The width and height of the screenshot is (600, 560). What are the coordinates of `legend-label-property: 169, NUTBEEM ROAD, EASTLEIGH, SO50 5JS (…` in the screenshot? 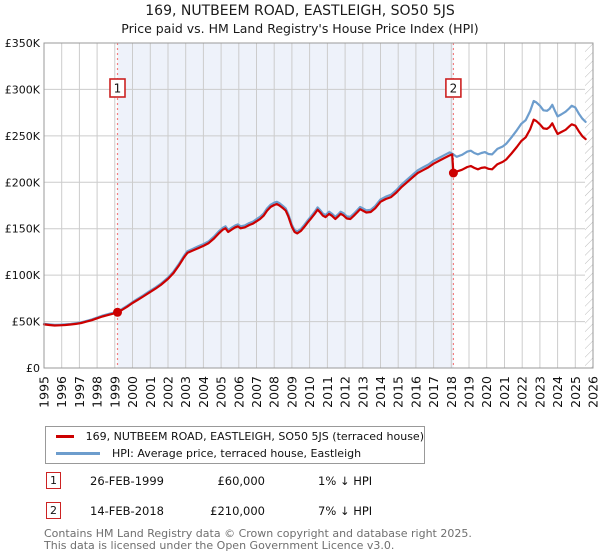 It's located at (254, 437).